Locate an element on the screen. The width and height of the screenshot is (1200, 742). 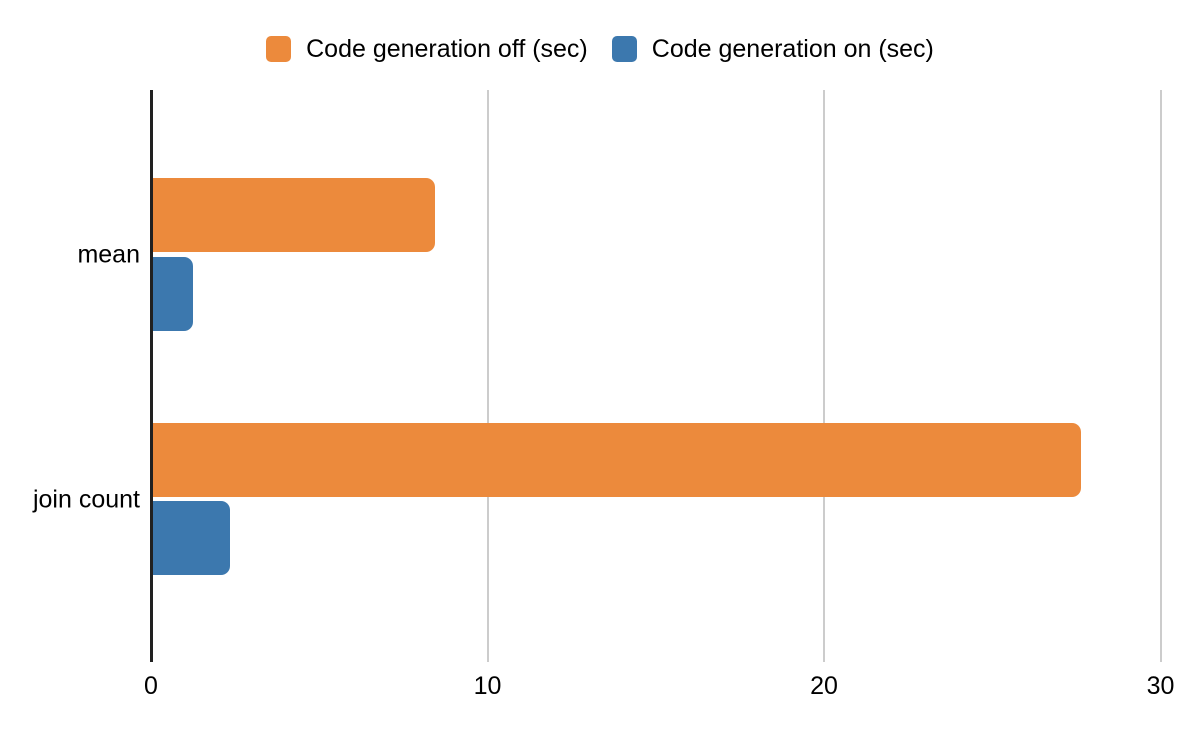
legend-label-on: Code generation on (sec) is located at coordinates (792, 49).